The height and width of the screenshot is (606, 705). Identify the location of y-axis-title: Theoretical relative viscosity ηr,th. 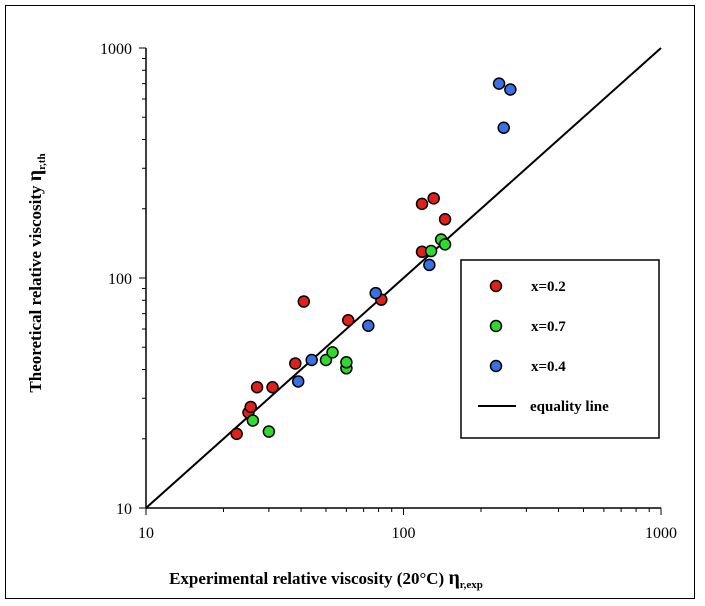
(36, 272).